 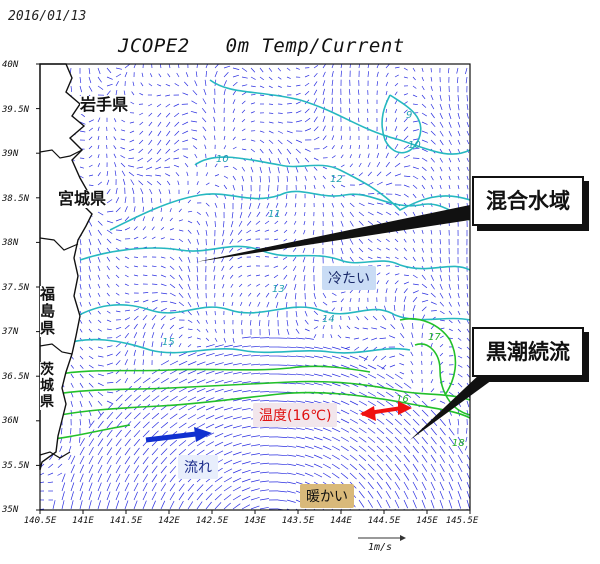 I want to click on lat-label-37n: 37N, so click(x=10, y=332).